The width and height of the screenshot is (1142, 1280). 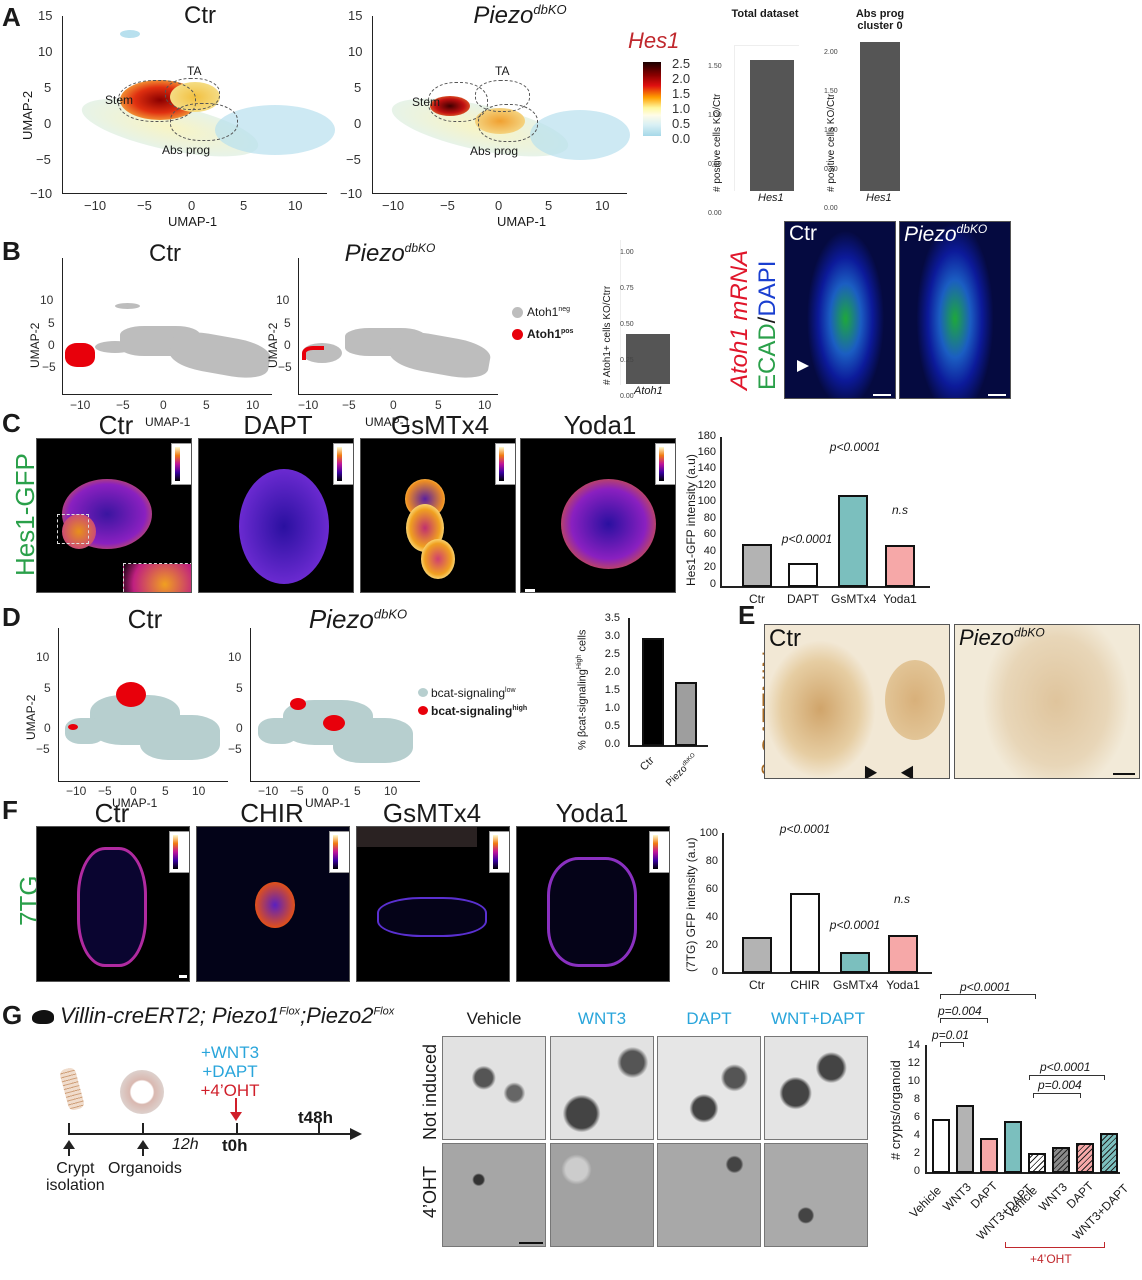 What do you see at coordinates (916, 1099) in the screenshot?
I see `ytick: 8` at bounding box center [916, 1099].